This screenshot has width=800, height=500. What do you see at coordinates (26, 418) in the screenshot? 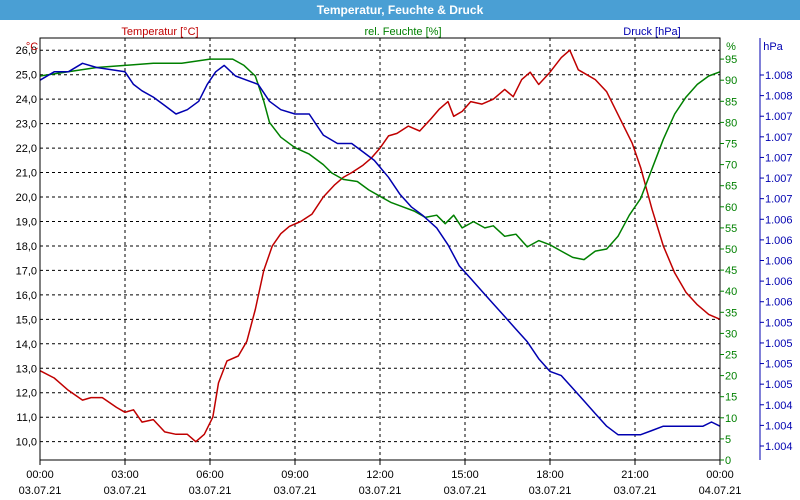
I see `temperature-tick-label: 11,0` at bounding box center [26, 418].